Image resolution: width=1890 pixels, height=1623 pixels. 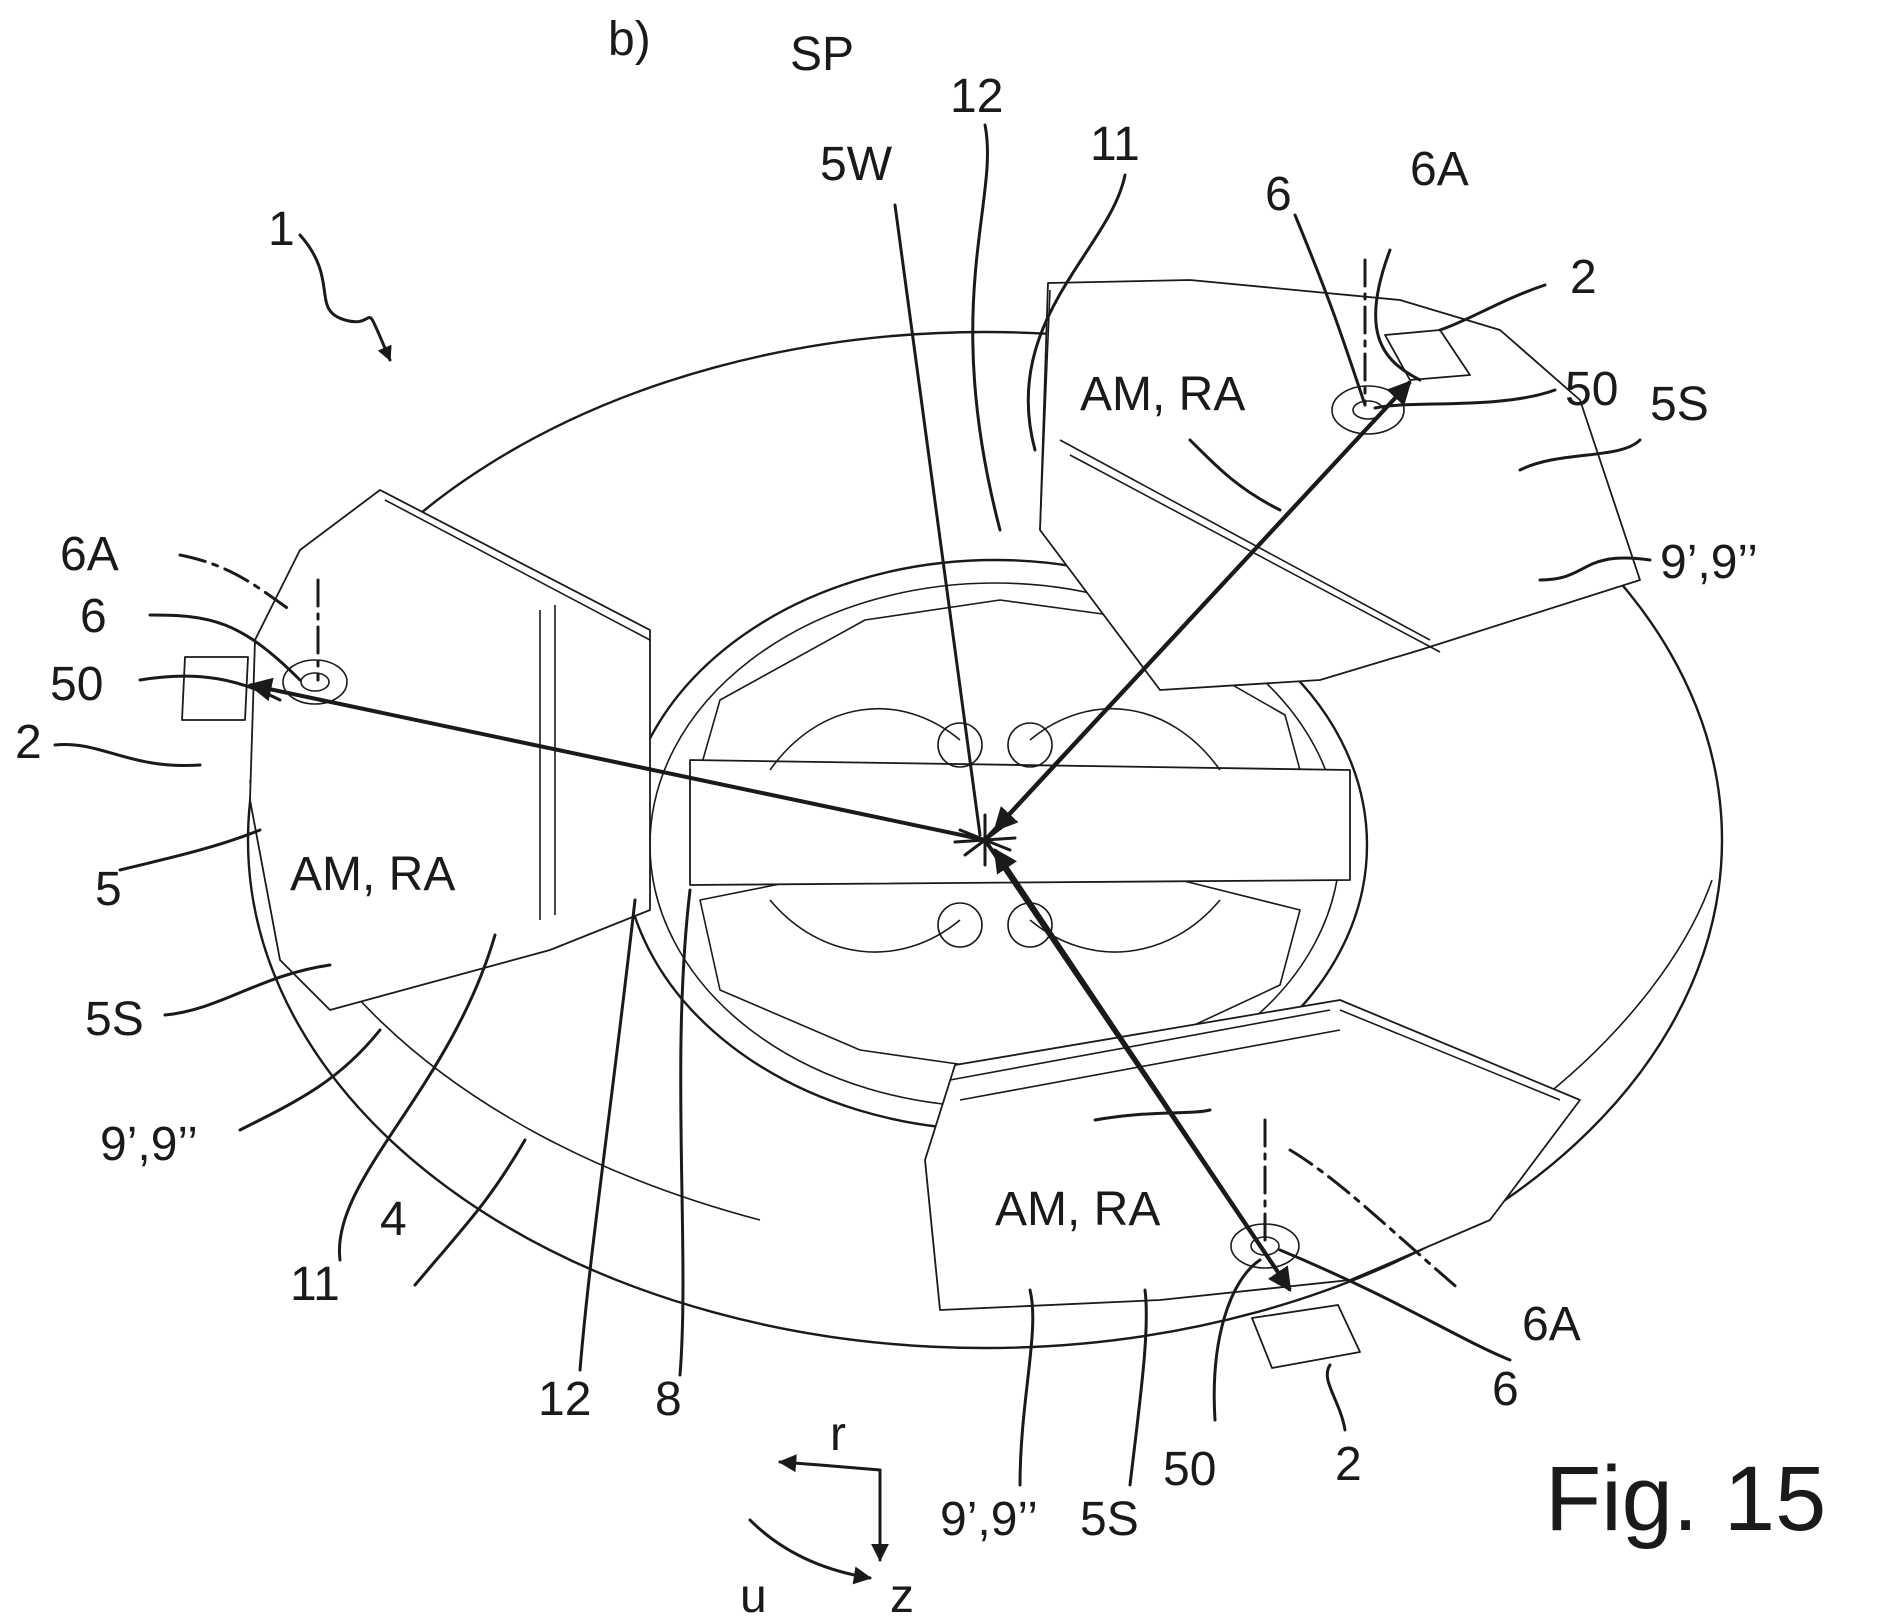 What do you see at coordinates (1583, 277) in the screenshot?
I see `ref-2-top-label: 2` at bounding box center [1583, 277].